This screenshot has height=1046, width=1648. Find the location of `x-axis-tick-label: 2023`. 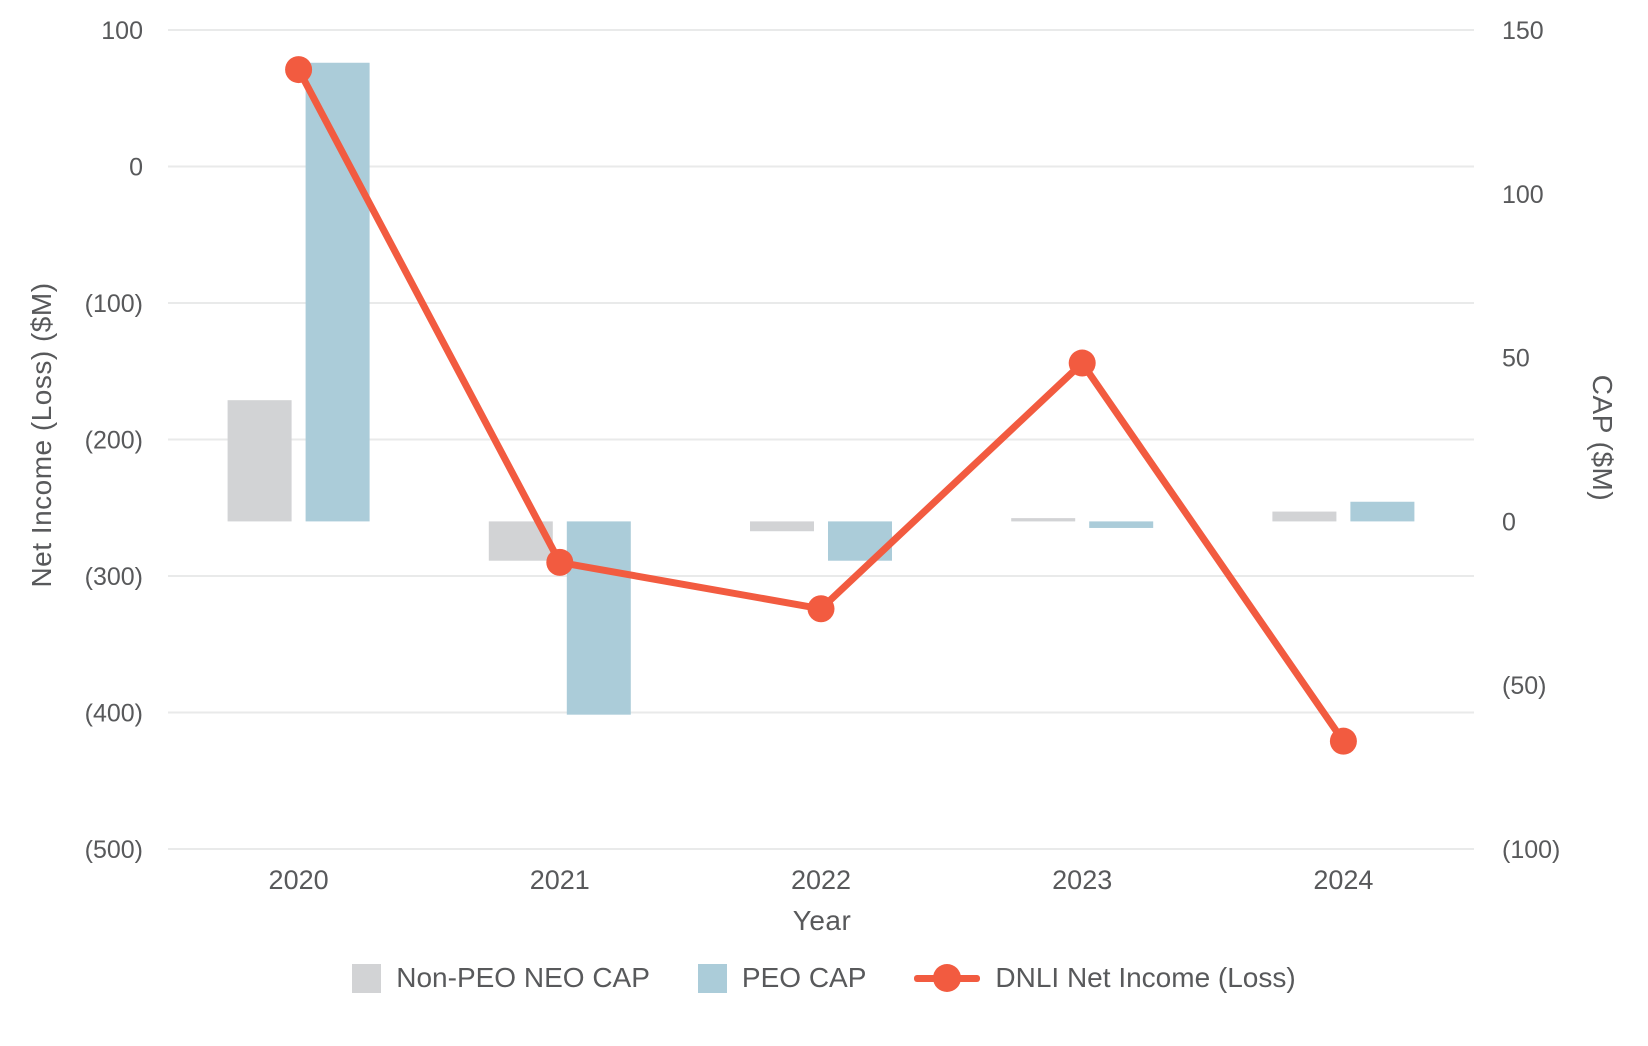

x-axis-tick-label: 2023 is located at coordinates (1082, 880).